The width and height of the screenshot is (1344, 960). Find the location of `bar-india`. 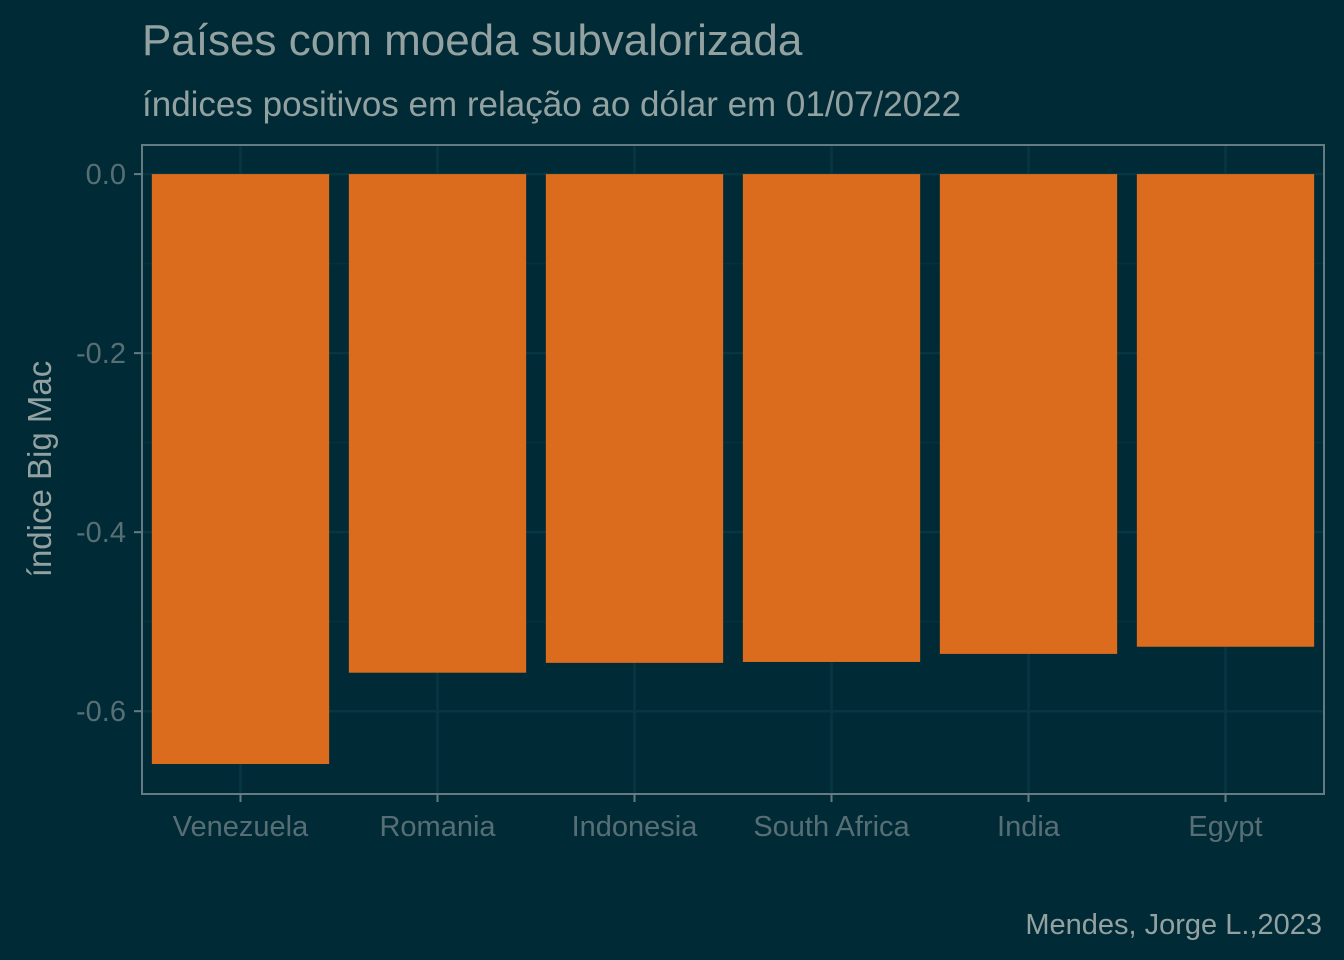

bar-india is located at coordinates (1028, 414).